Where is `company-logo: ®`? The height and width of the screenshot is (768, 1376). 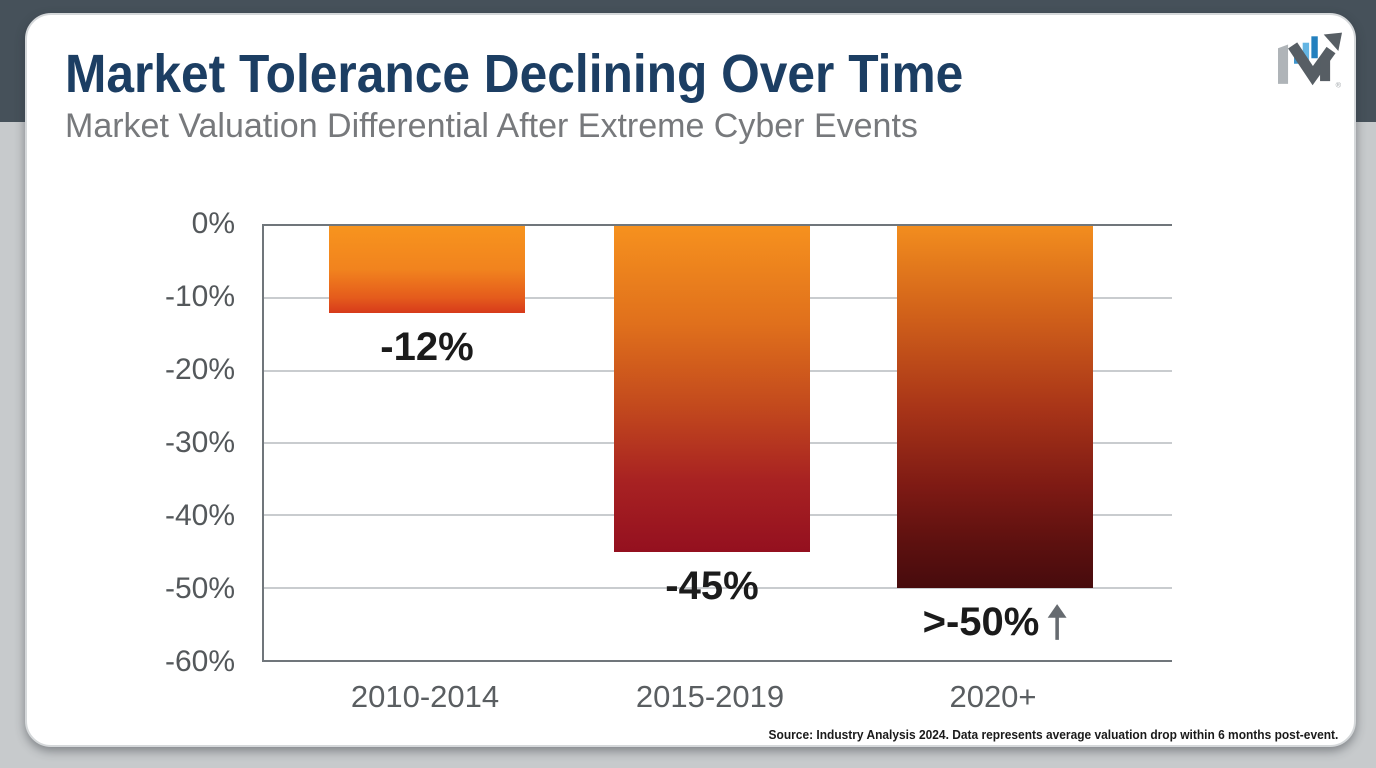 company-logo: ® is located at coordinates (1310, 61).